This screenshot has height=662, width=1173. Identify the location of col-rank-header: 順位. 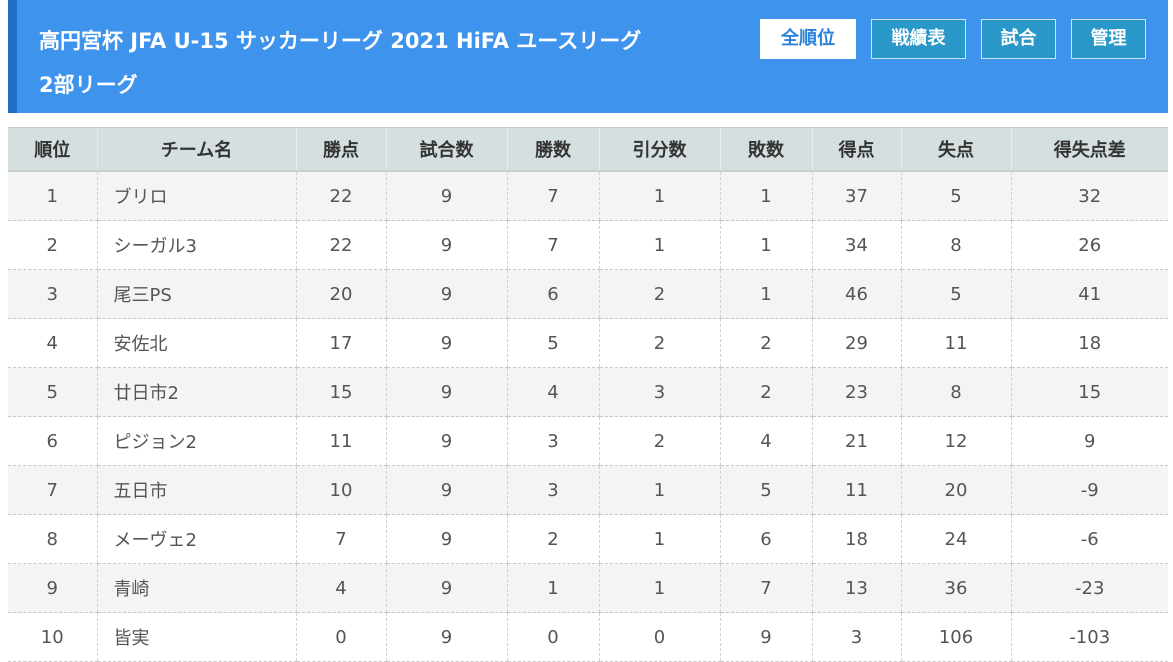
(52, 150).